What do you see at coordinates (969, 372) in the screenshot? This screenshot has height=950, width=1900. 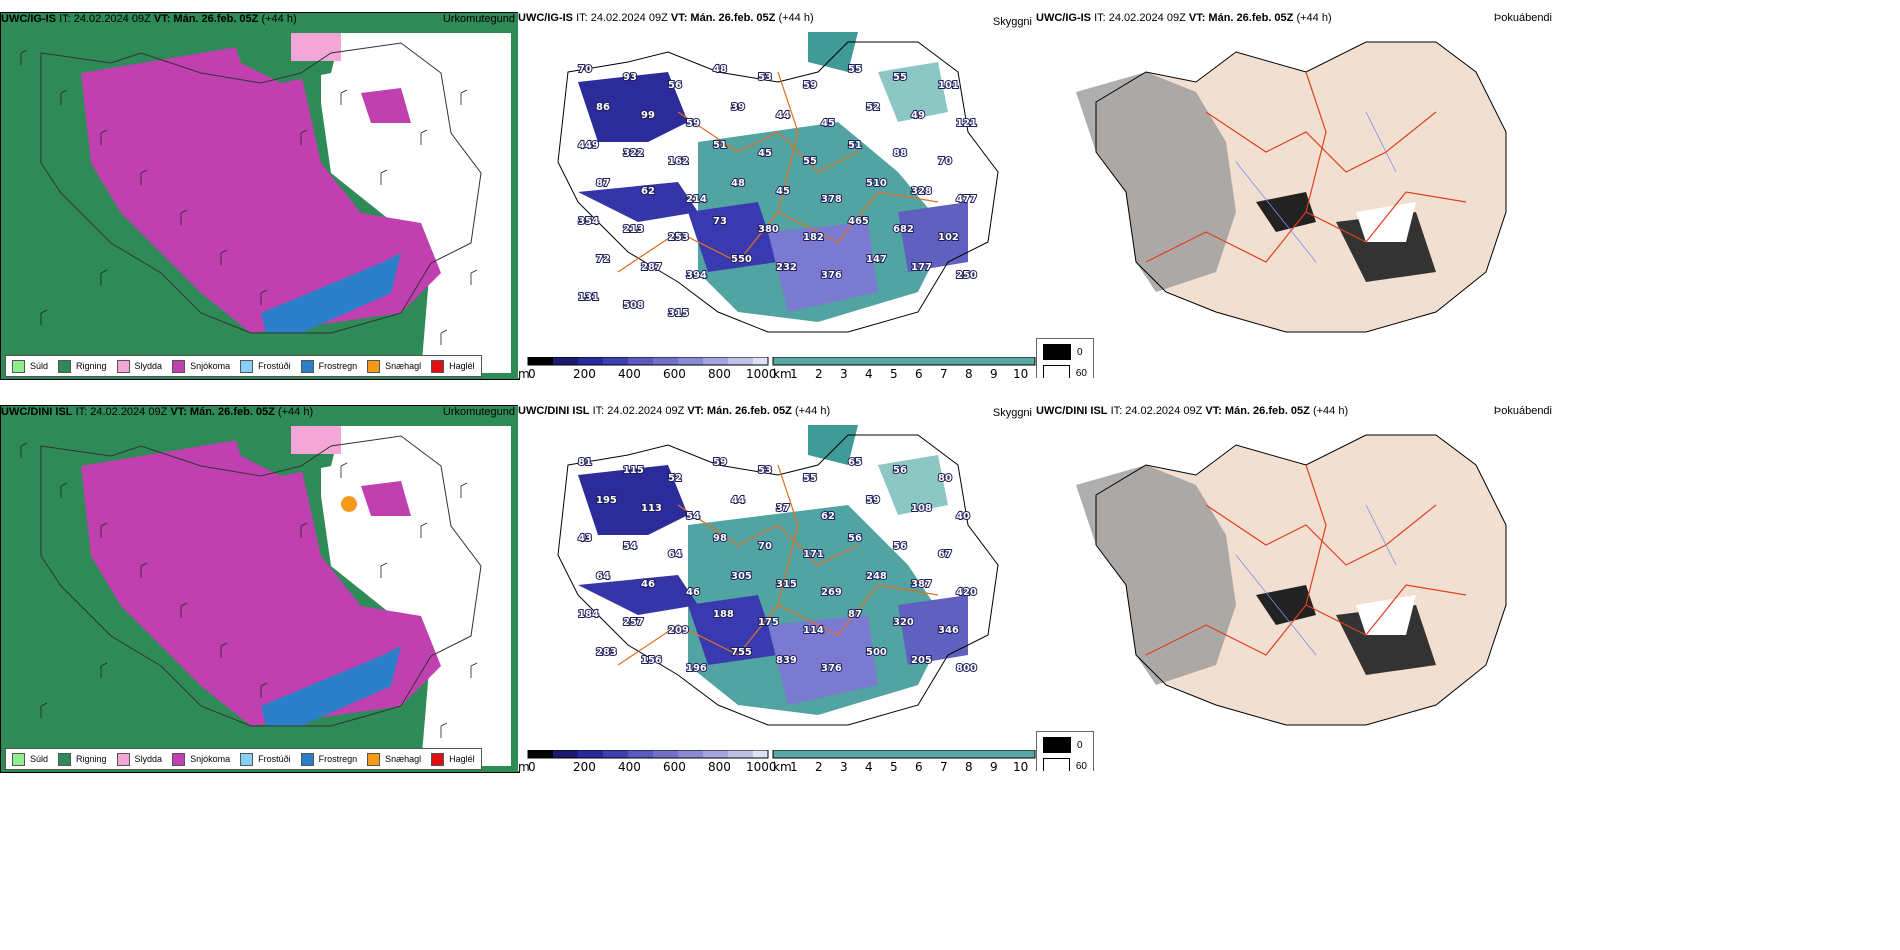 I see `colorbar-tick: 8` at bounding box center [969, 372].